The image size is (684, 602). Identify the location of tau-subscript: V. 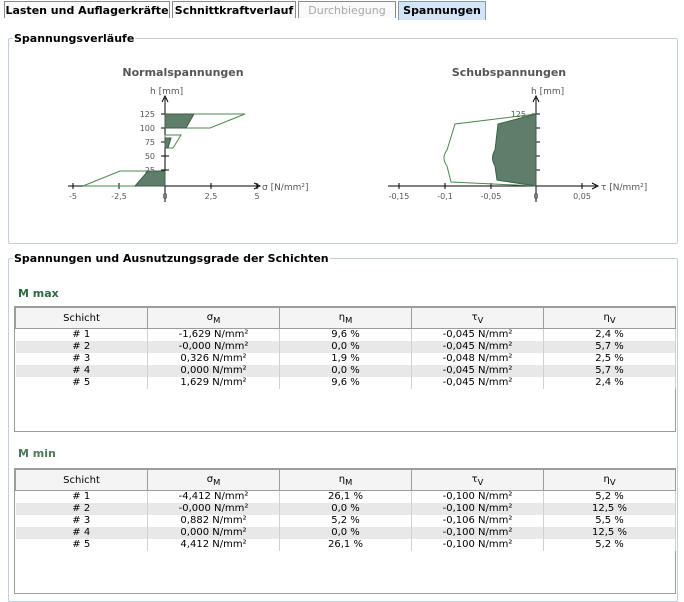
(480, 319).